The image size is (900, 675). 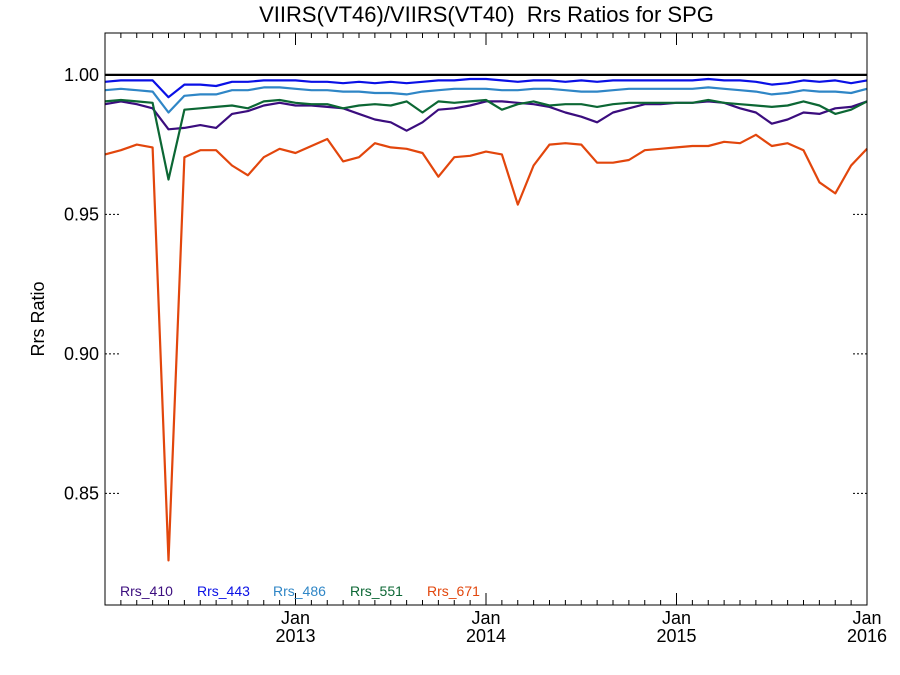 What do you see at coordinates (676, 636) in the screenshot?
I see `x-tick-label-year: 2015` at bounding box center [676, 636].